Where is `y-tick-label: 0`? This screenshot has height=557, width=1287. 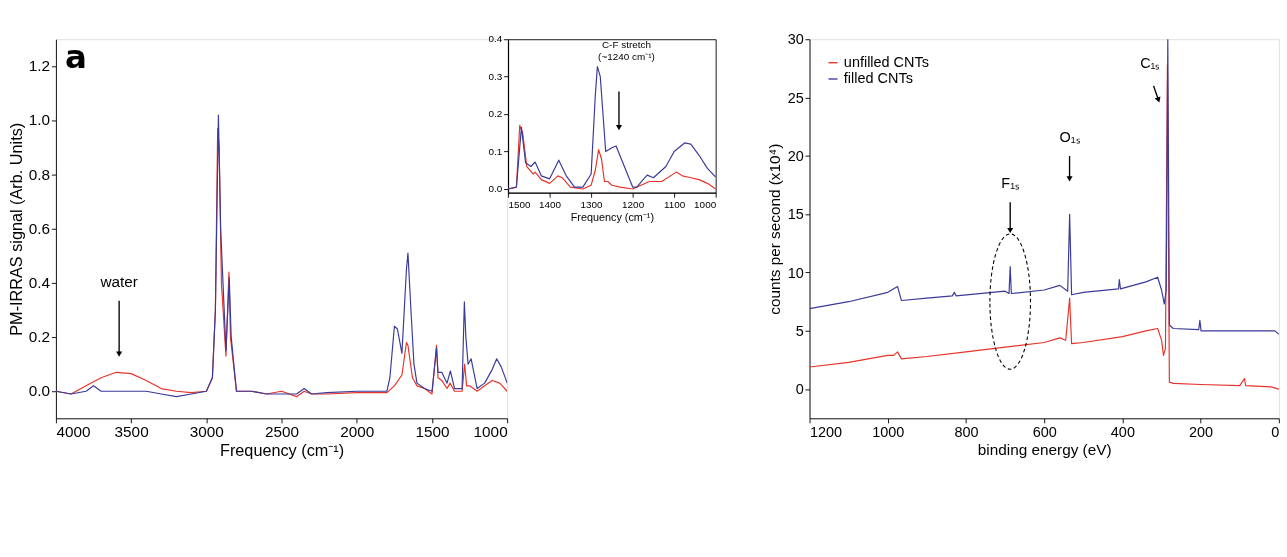 y-tick-label: 0 is located at coordinates (799, 389).